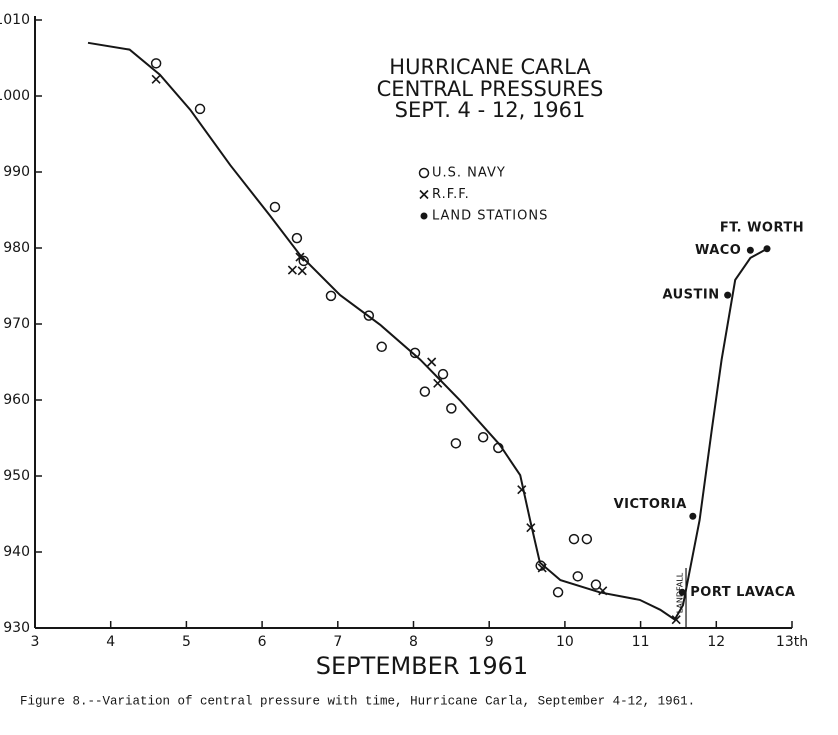  What do you see at coordinates (16, 552) in the screenshot?
I see `y-tick-label: 940` at bounding box center [16, 552].